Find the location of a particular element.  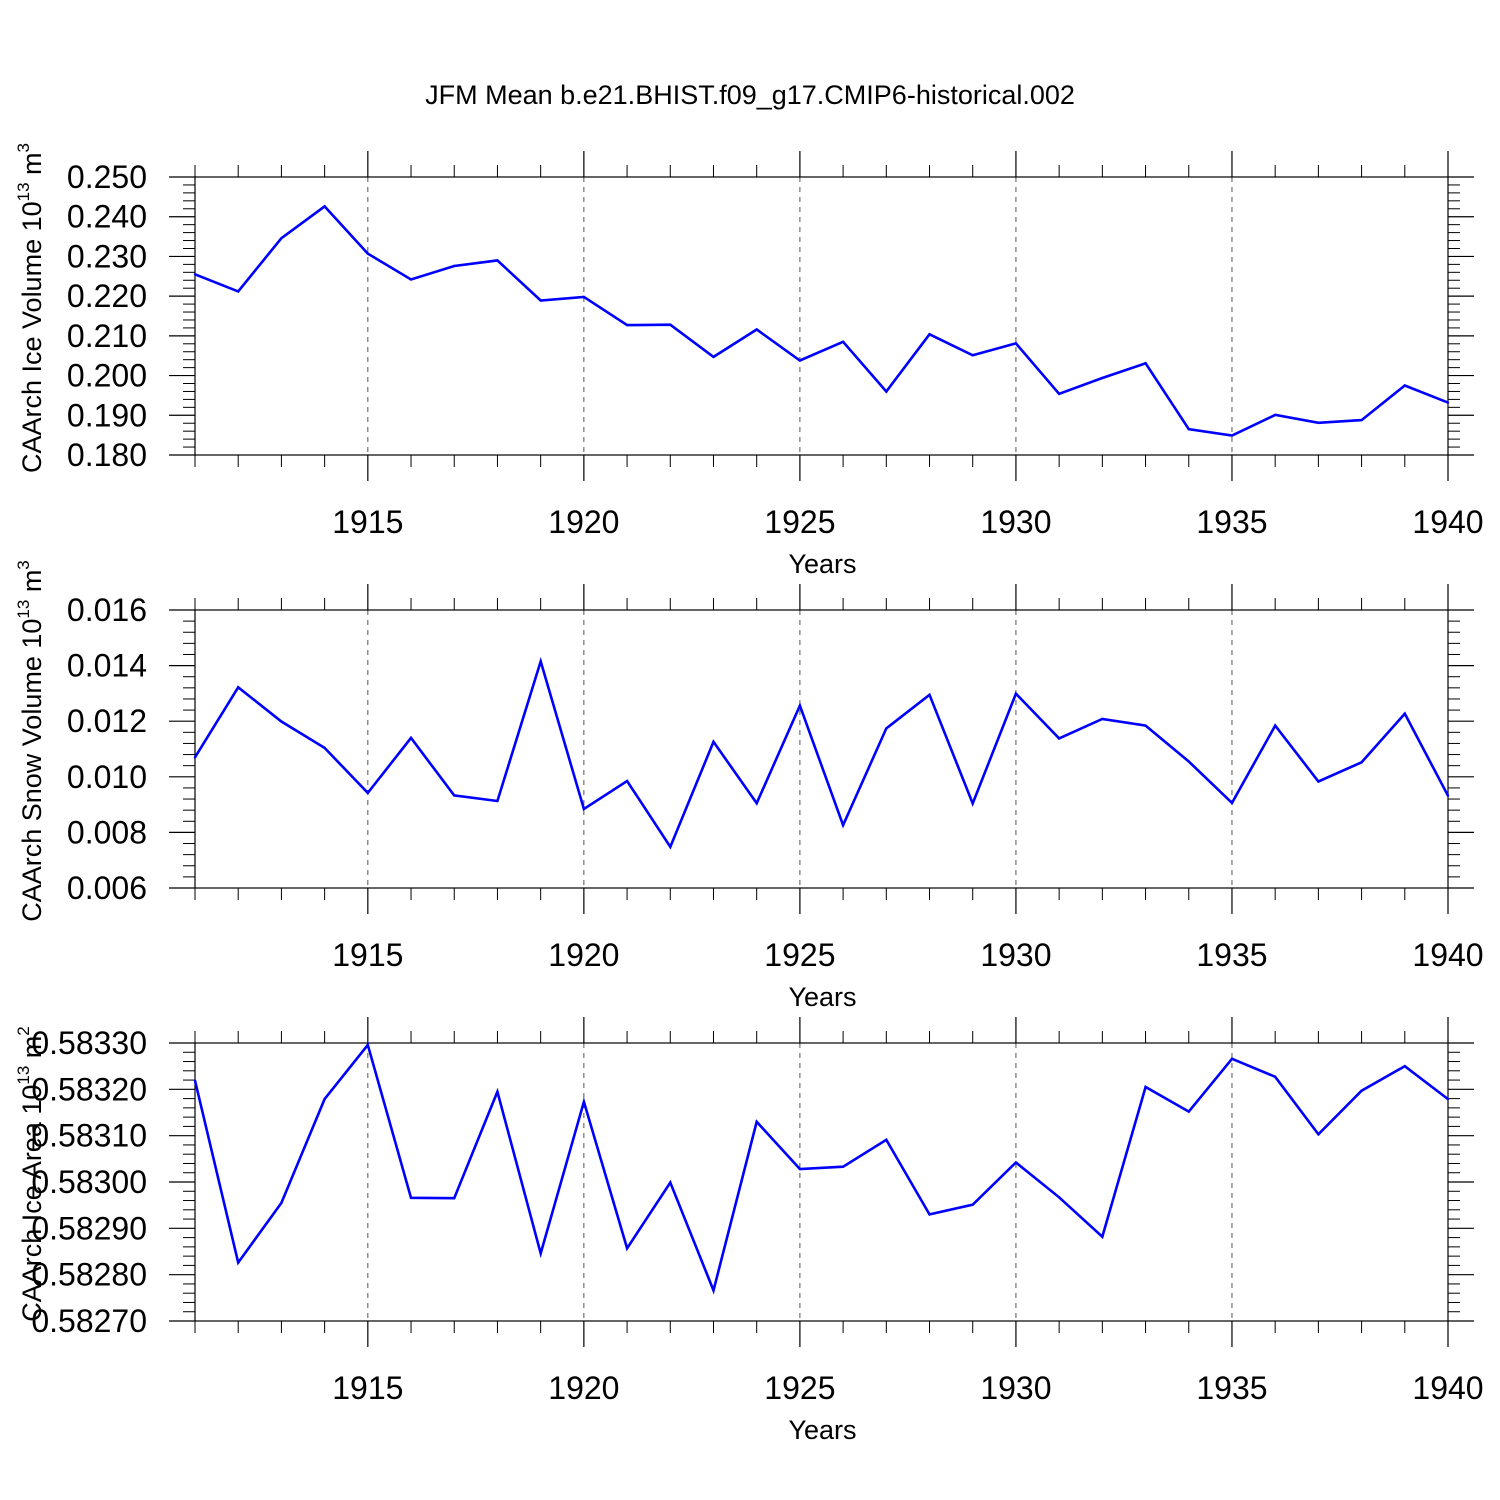

data-point-1935 is located at coordinates (1232, 1058).